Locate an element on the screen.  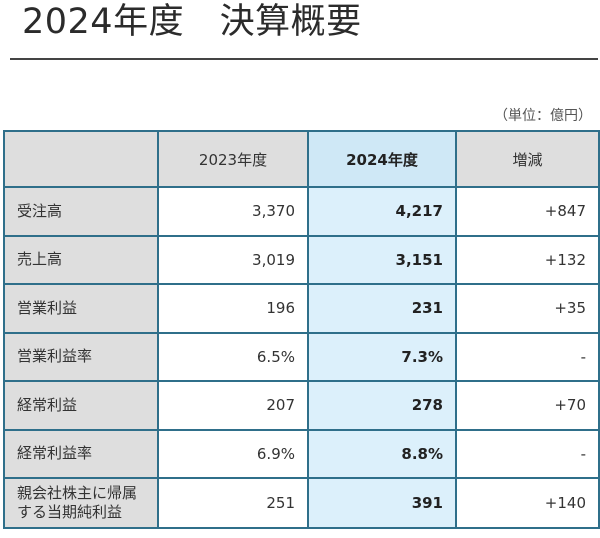
table-row: 営業利益率 6.5% 7.3% - is located at coordinates (301, 356).